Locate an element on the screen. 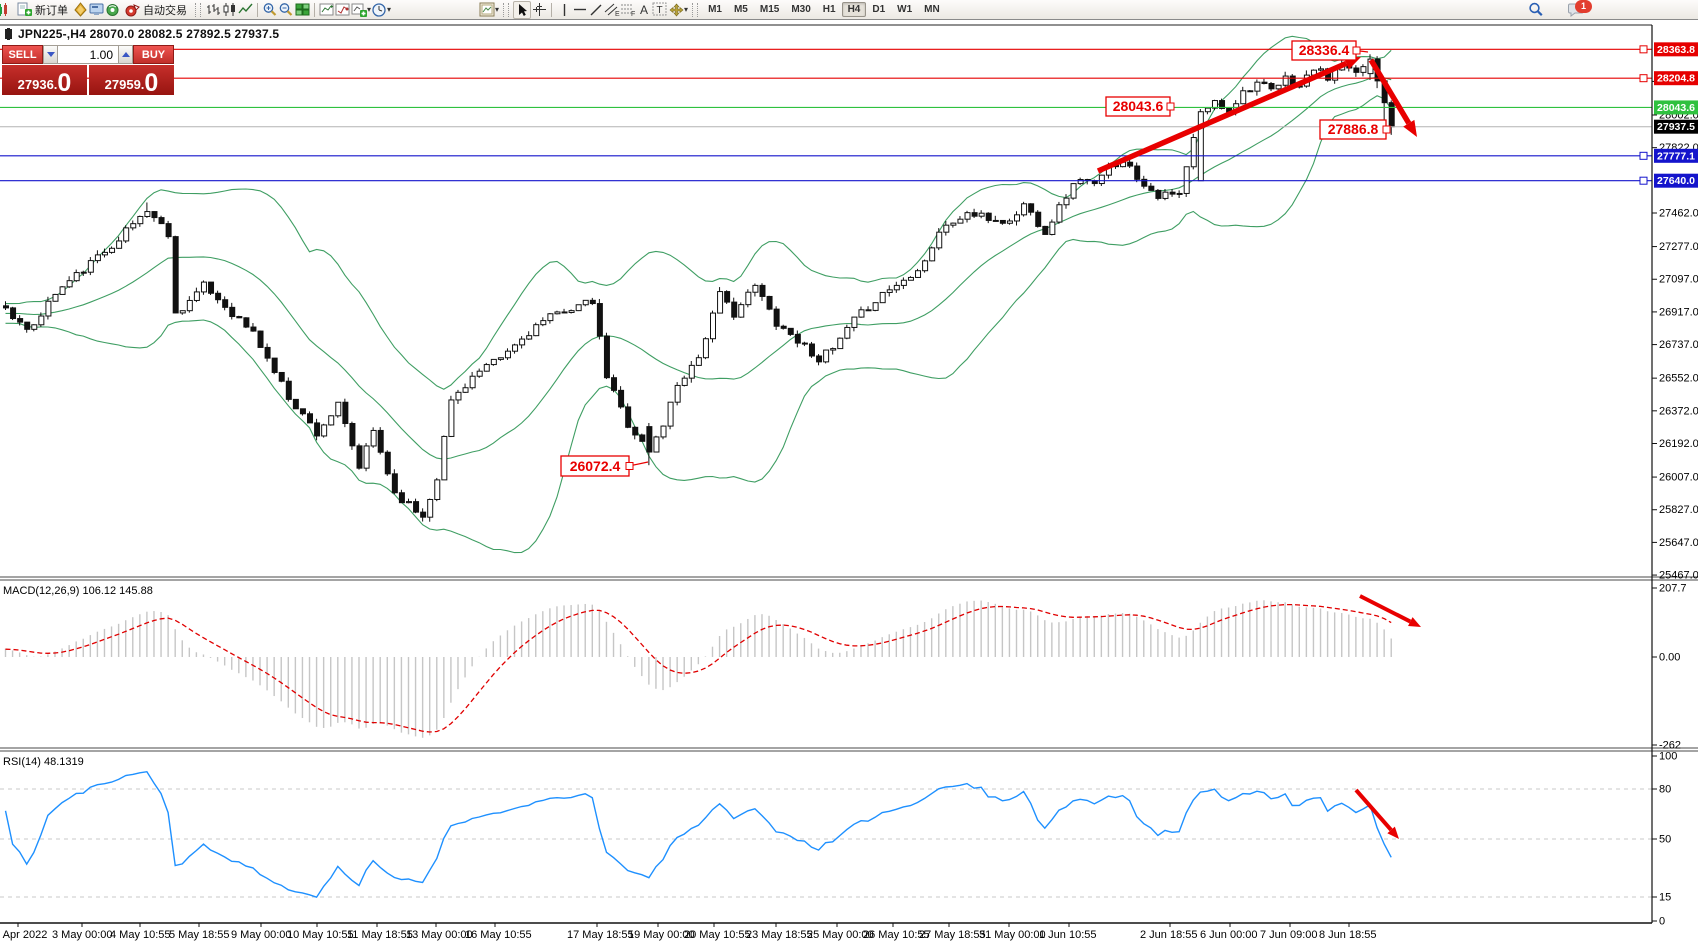 The width and height of the screenshot is (1698, 944). time-tick-label: 26 May 10:55 is located at coordinates (896, 935).